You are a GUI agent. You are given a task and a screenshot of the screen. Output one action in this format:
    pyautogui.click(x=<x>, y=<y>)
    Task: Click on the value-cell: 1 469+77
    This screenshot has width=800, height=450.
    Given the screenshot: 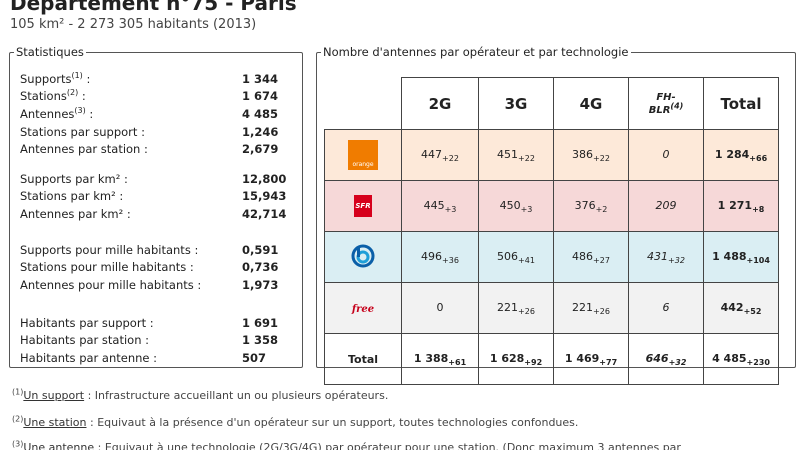 What is the action you would take?
    pyautogui.click(x=591, y=359)
    